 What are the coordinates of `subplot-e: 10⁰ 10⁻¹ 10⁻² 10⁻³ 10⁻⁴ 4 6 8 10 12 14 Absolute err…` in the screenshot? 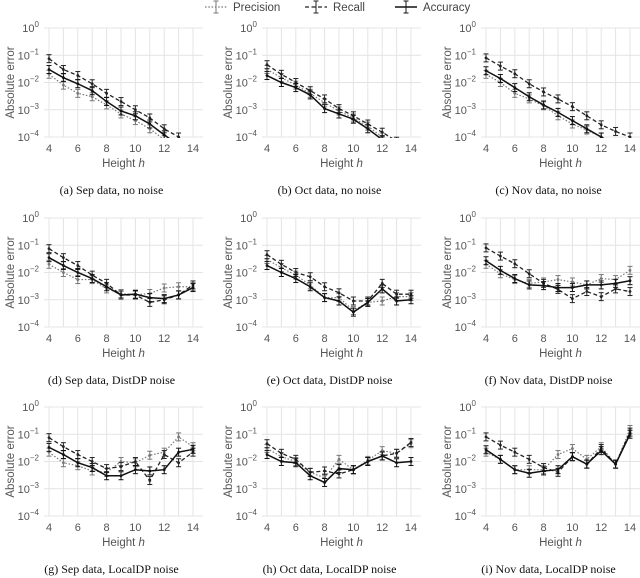 It's located at (322, 298).